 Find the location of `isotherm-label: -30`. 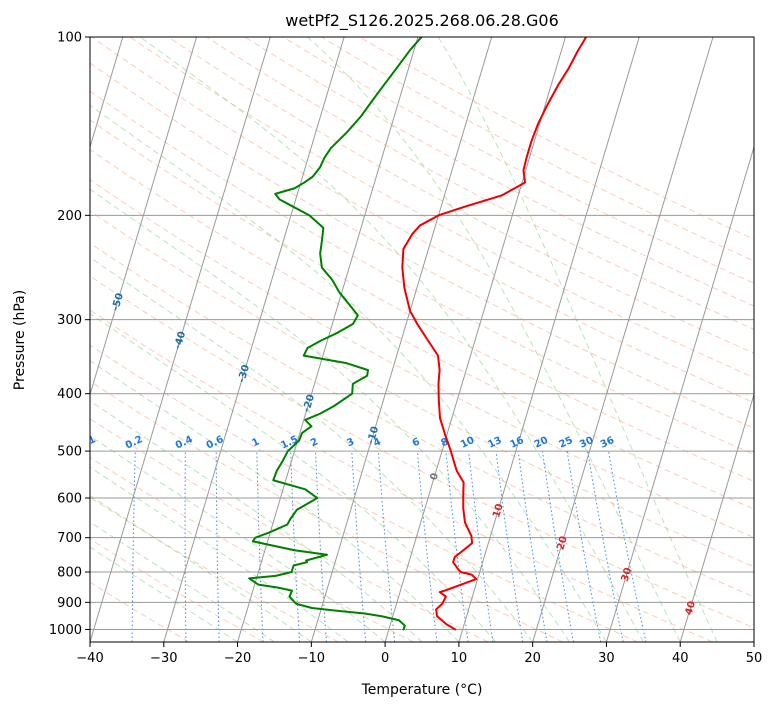

isotherm-label: -30 is located at coordinates (244, 374).